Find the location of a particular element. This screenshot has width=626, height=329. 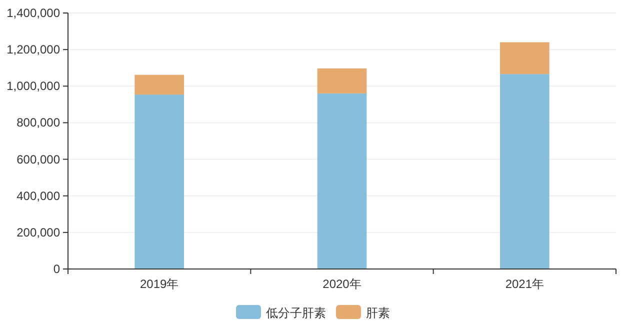

x-tick-label: 2020年 is located at coordinates (342, 284).